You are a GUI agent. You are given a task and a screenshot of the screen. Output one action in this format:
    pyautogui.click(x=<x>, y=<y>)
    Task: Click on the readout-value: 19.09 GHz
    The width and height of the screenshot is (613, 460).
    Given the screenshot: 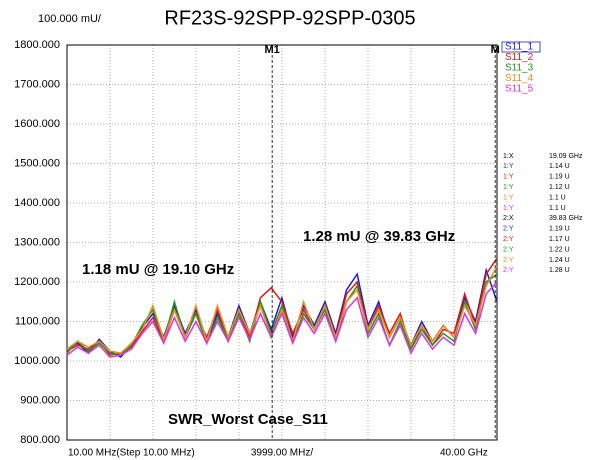 What is the action you would take?
    pyautogui.click(x=566, y=156)
    